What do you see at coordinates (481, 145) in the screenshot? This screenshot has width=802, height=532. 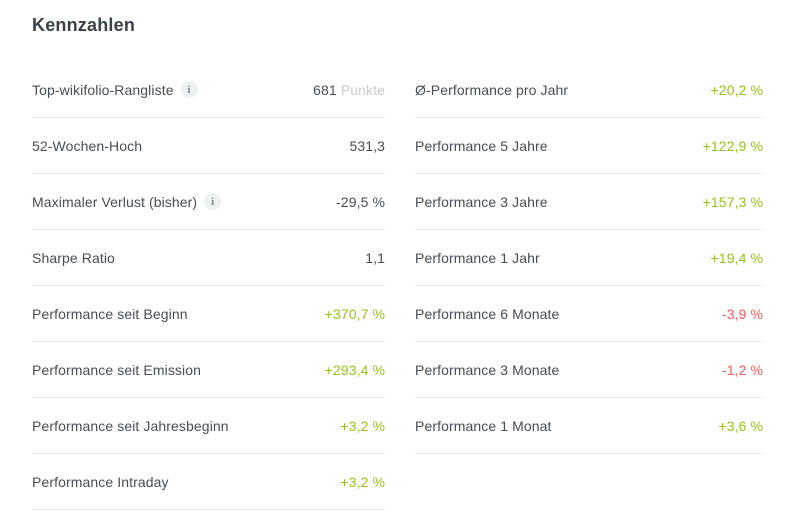 I see `metric-label: Performance 5 Jahre` at bounding box center [481, 145].